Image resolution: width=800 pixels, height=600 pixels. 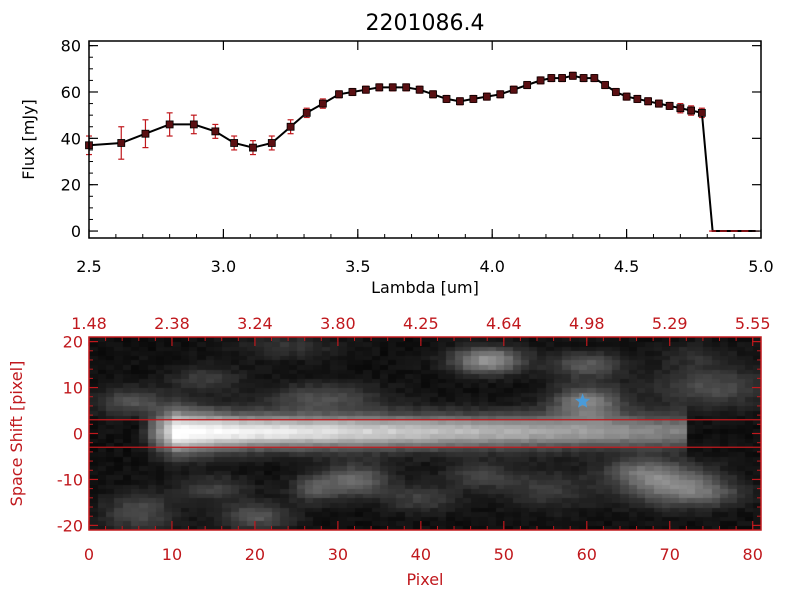 What do you see at coordinates (16, 434) in the screenshot?
I see `image-y-axis-label: Space Shift [pixel]` at bounding box center [16, 434].